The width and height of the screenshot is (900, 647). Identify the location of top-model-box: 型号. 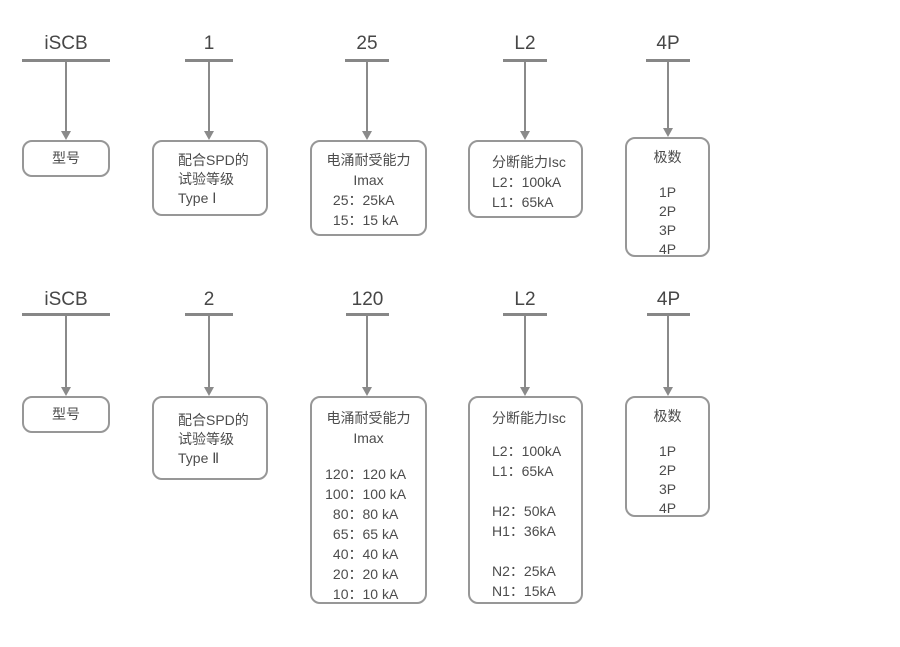
(66, 158).